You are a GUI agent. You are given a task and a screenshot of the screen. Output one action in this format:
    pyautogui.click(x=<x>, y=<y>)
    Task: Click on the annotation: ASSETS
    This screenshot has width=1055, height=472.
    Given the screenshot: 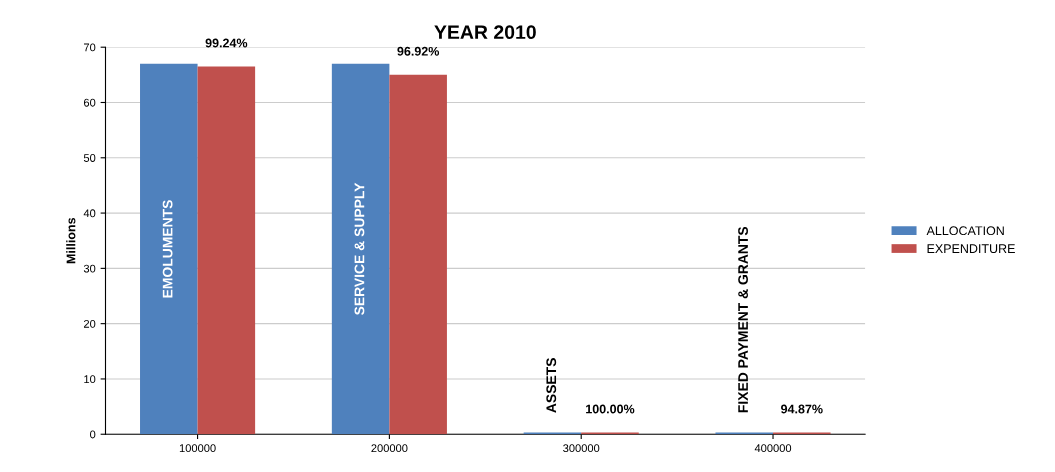 What is the action you would take?
    pyautogui.click(x=551, y=385)
    